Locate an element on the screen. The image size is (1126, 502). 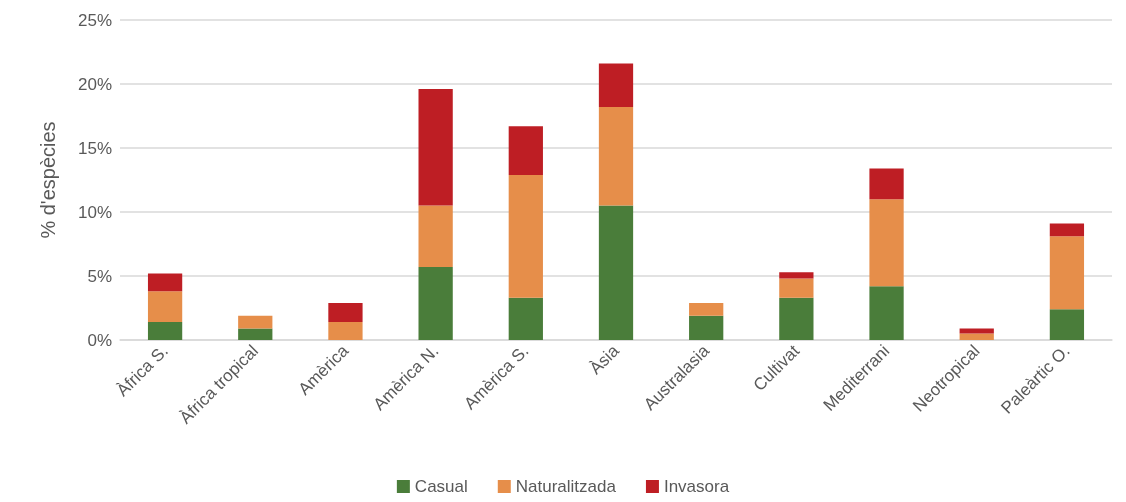
legend-label: Naturalitzada is located at coordinates (566, 486).